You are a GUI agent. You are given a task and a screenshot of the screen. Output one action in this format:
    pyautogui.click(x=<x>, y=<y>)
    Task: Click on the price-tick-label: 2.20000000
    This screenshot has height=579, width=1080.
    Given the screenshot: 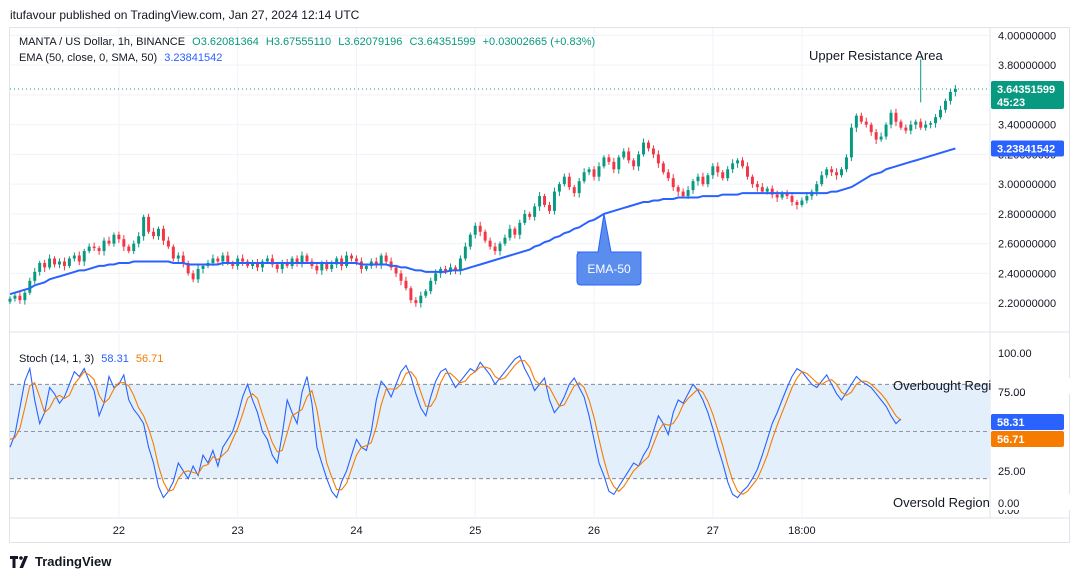 What is the action you would take?
    pyautogui.click(x=1027, y=304)
    